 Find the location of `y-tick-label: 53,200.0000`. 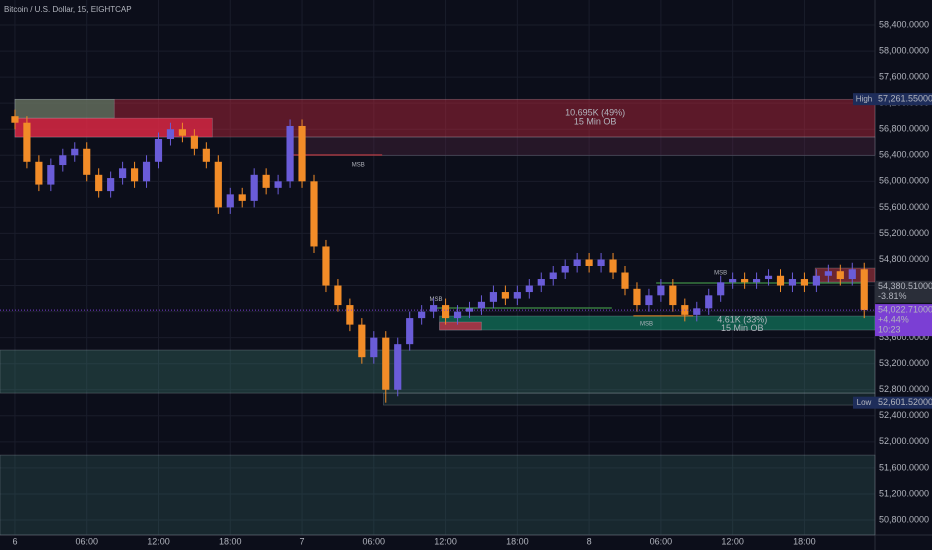

y-tick-label: 53,200.0000 is located at coordinates (904, 363).